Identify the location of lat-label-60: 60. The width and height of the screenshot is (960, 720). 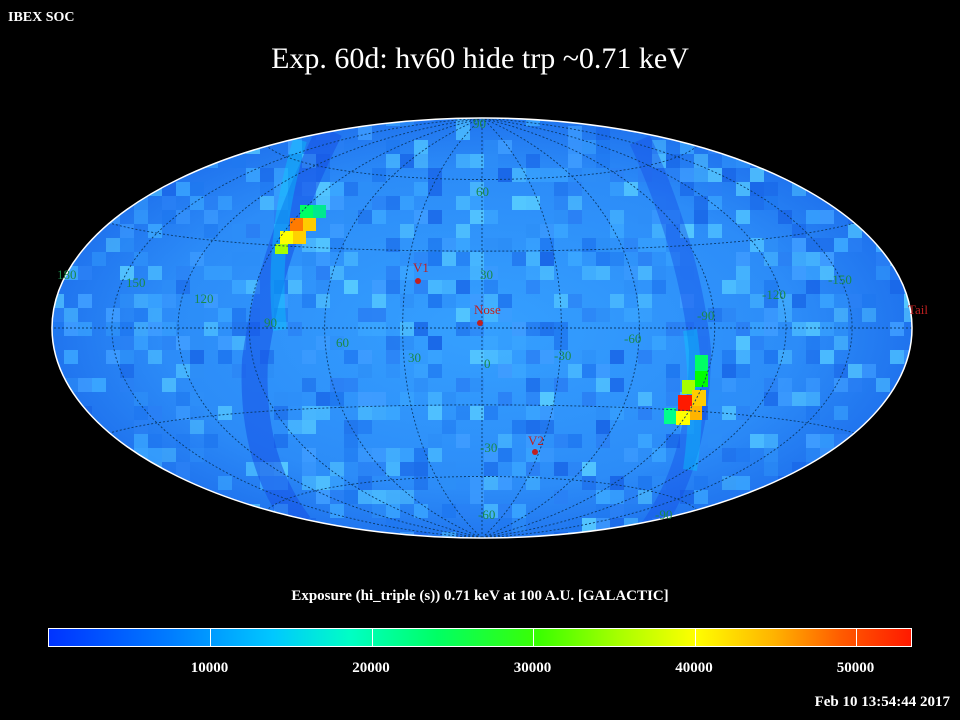
(482, 191).